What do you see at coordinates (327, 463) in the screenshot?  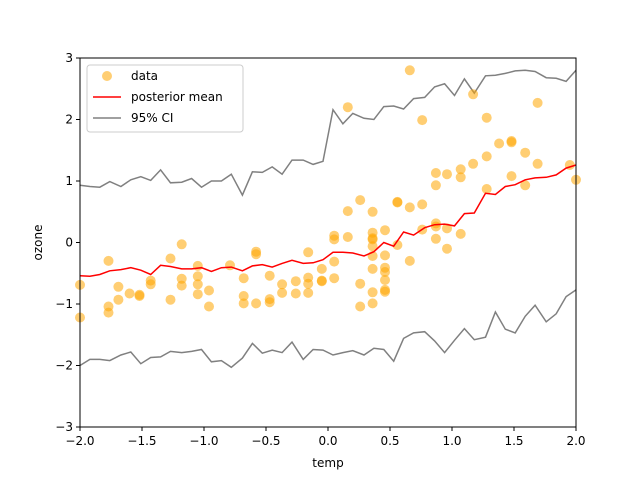 I see `x-axis-label: temp` at bounding box center [327, 463].